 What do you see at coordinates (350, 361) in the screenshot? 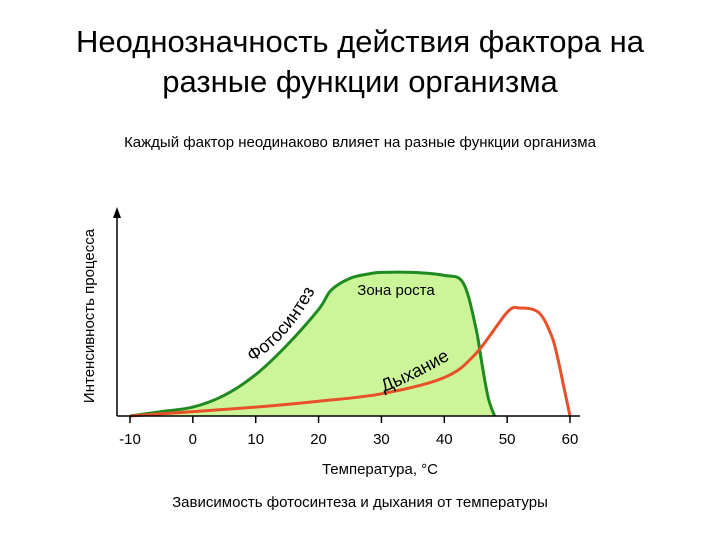
I see `respiration-curve` at bounding box center [350, 361].